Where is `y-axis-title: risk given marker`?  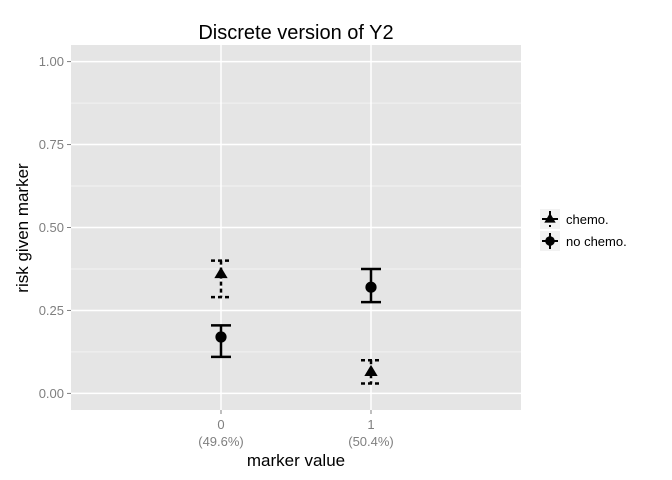 y-axis-title: risk given marker is located at coordinates (22, 228).